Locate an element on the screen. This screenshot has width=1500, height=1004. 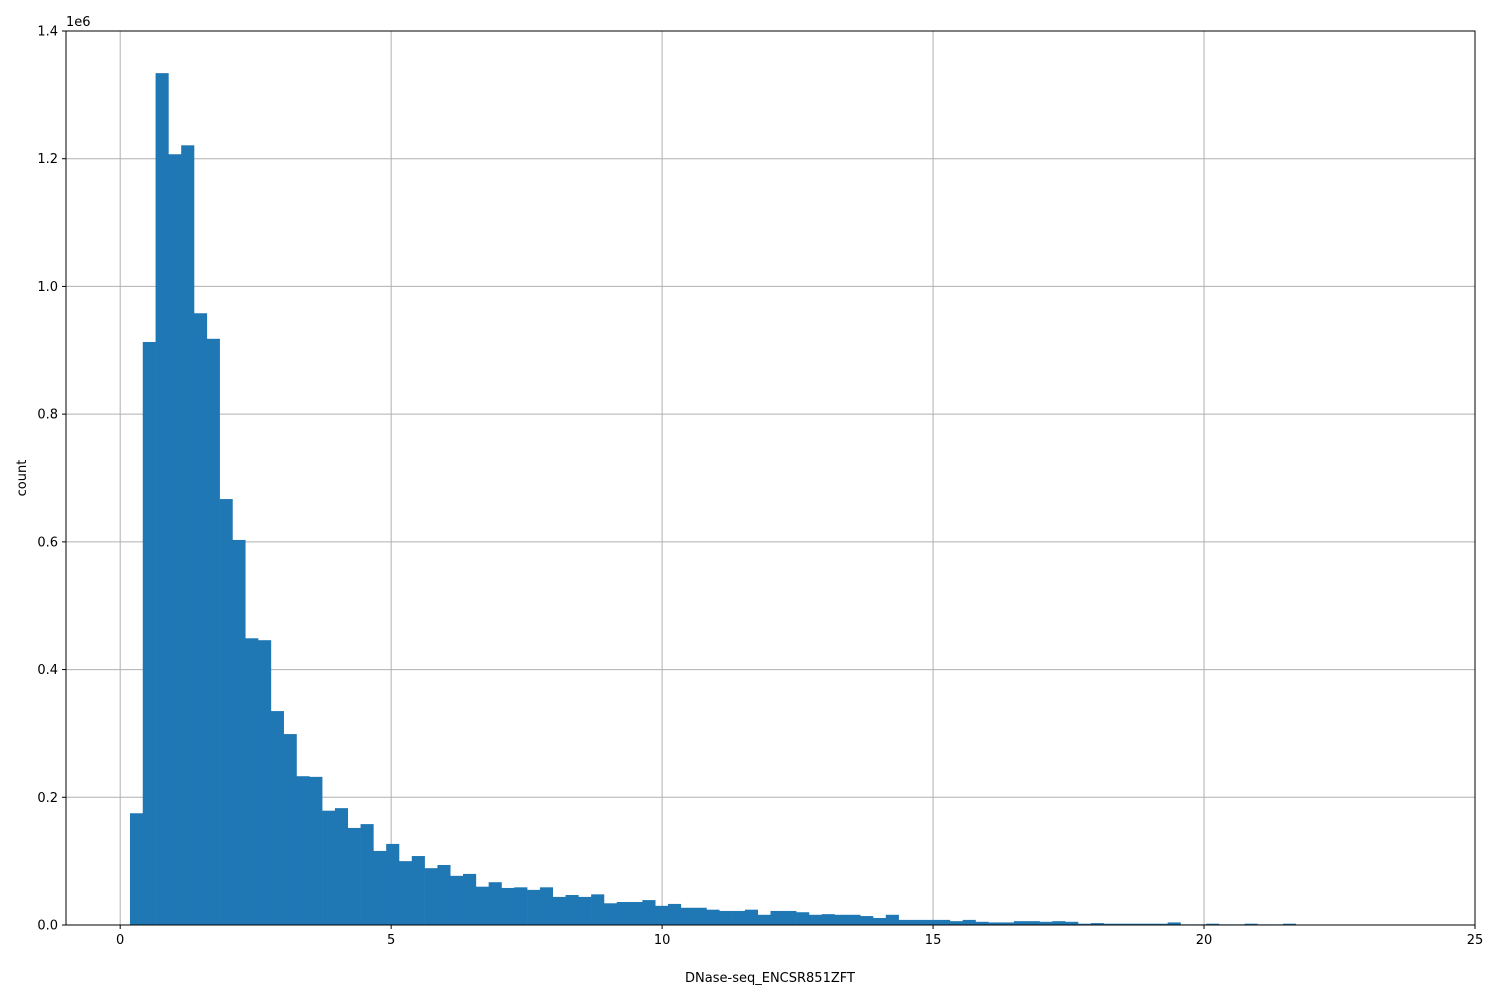
x-tick-label: 10 is located at coordinates (662, 940).